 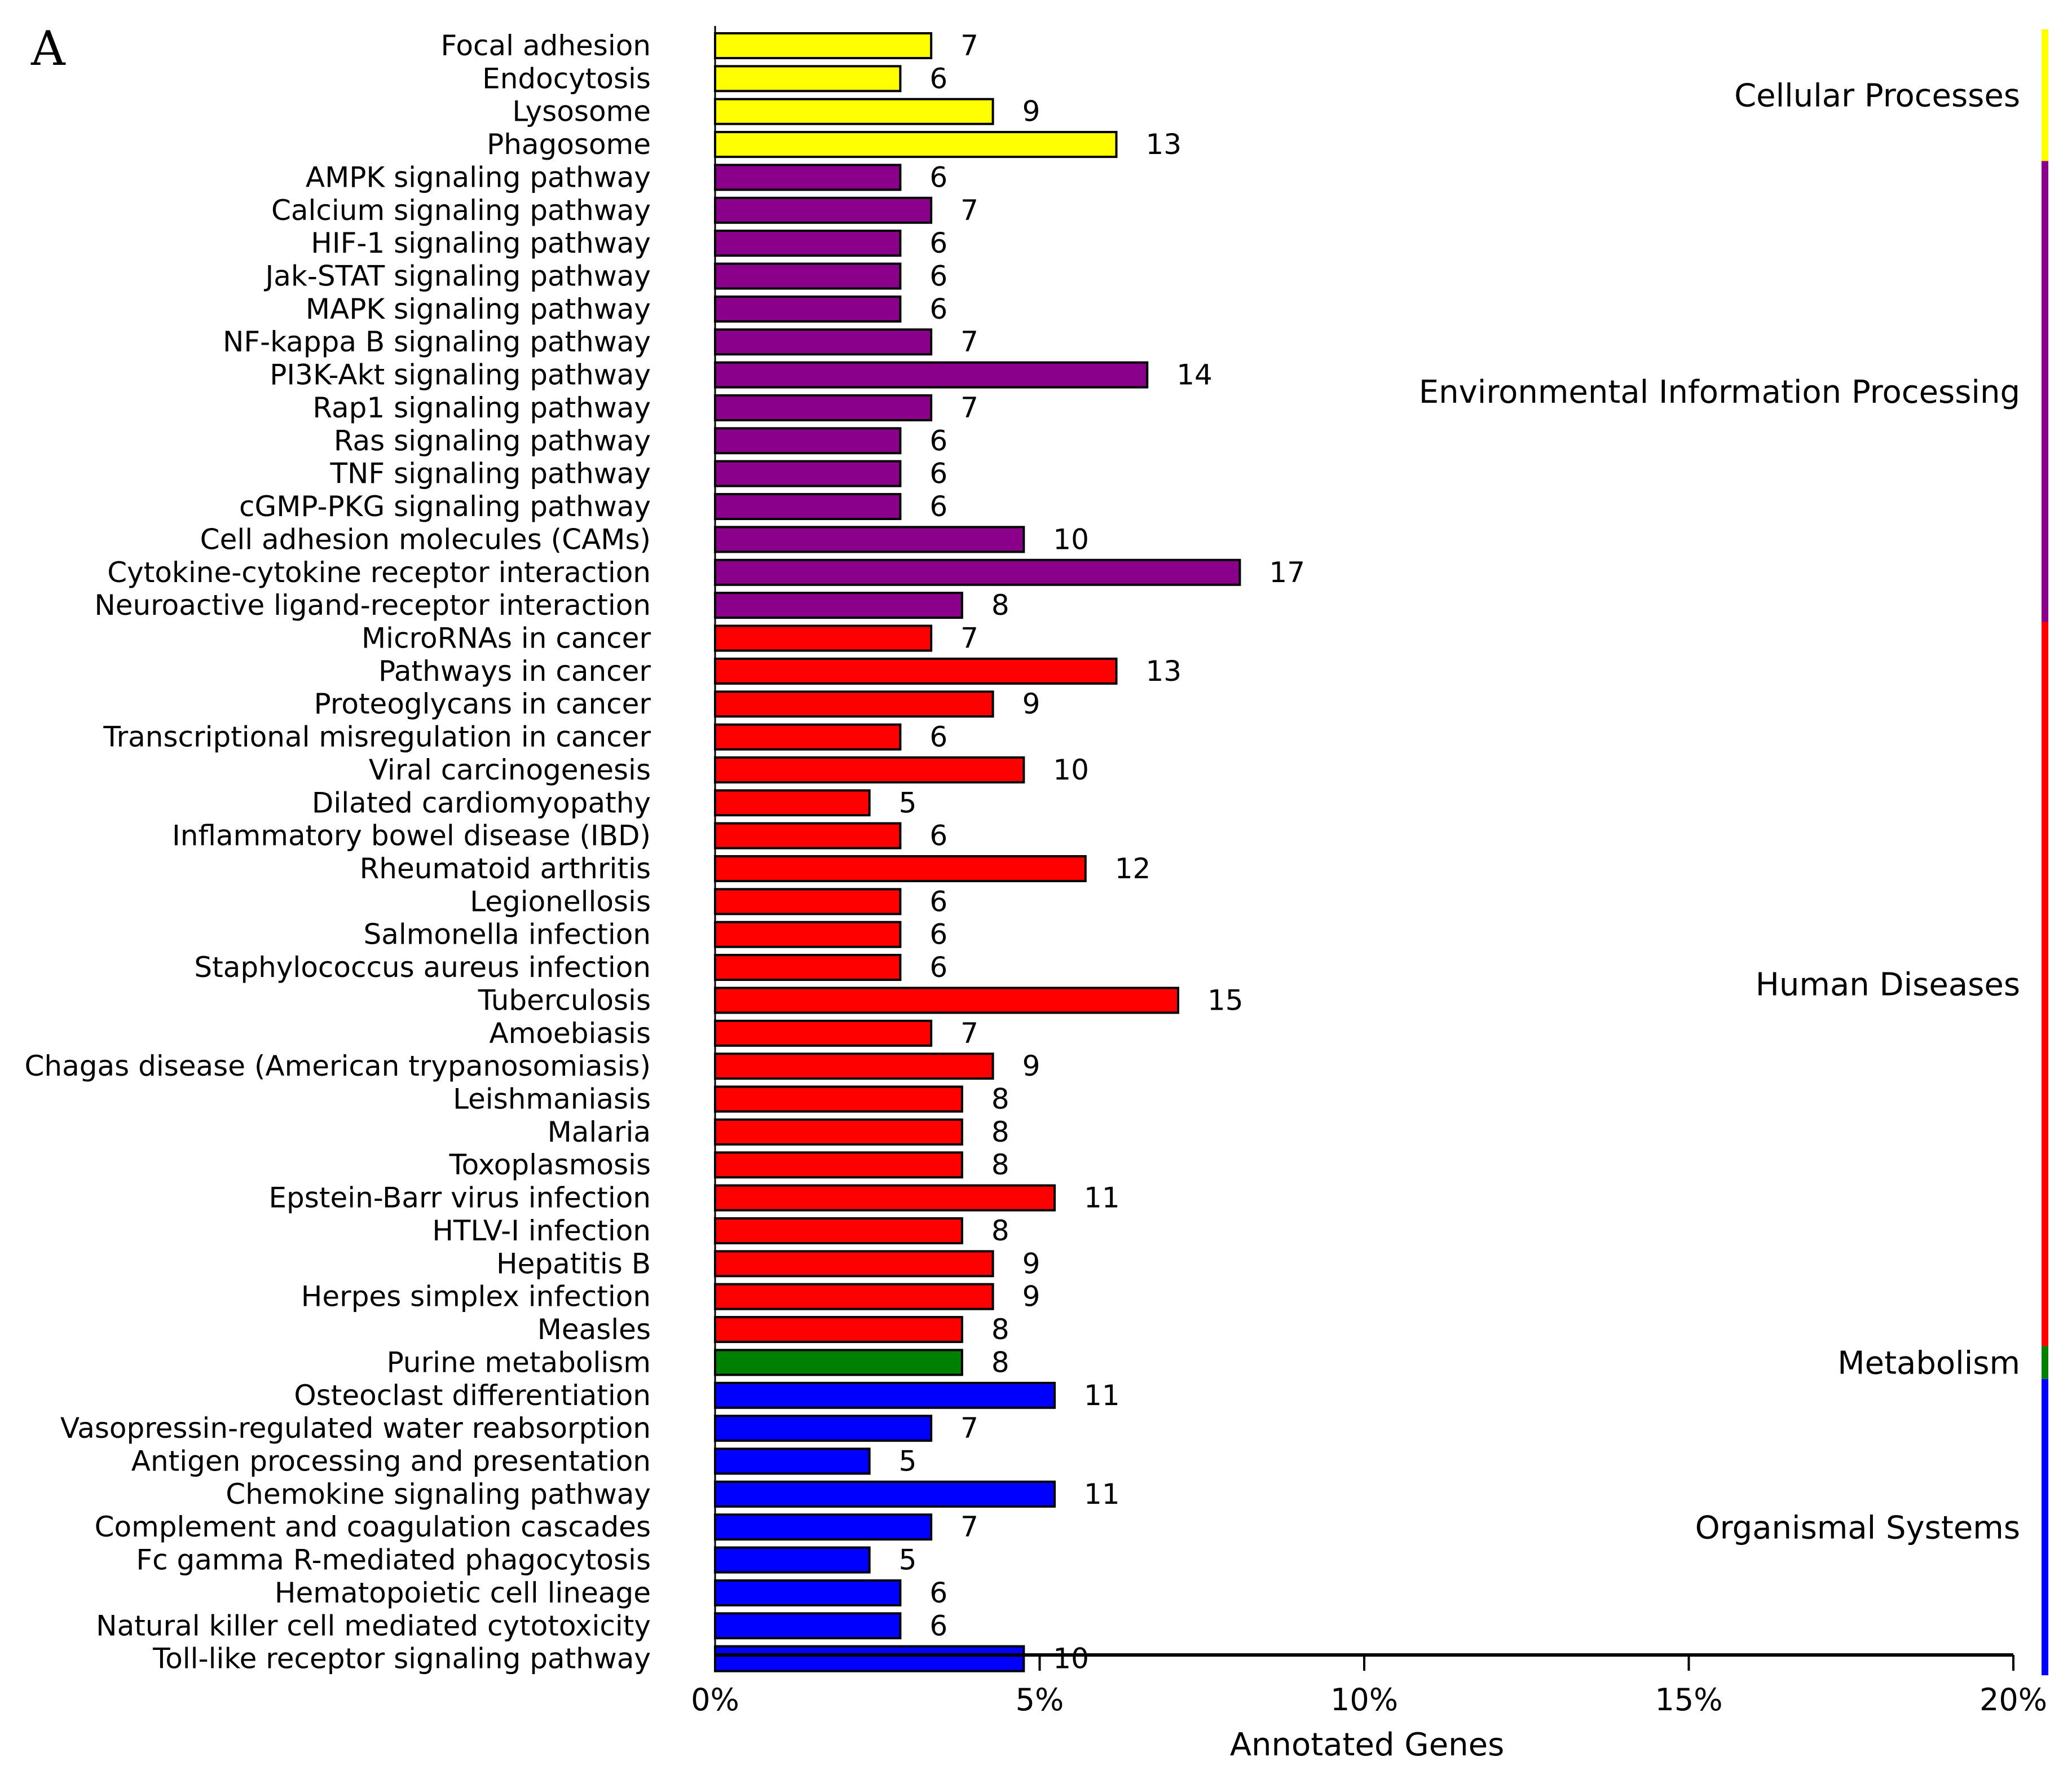 What do you see at coordinates (478, 309) in the screenshot?
I see `category-label: MAPK signaling pathway` at bounding box center [478, 309].